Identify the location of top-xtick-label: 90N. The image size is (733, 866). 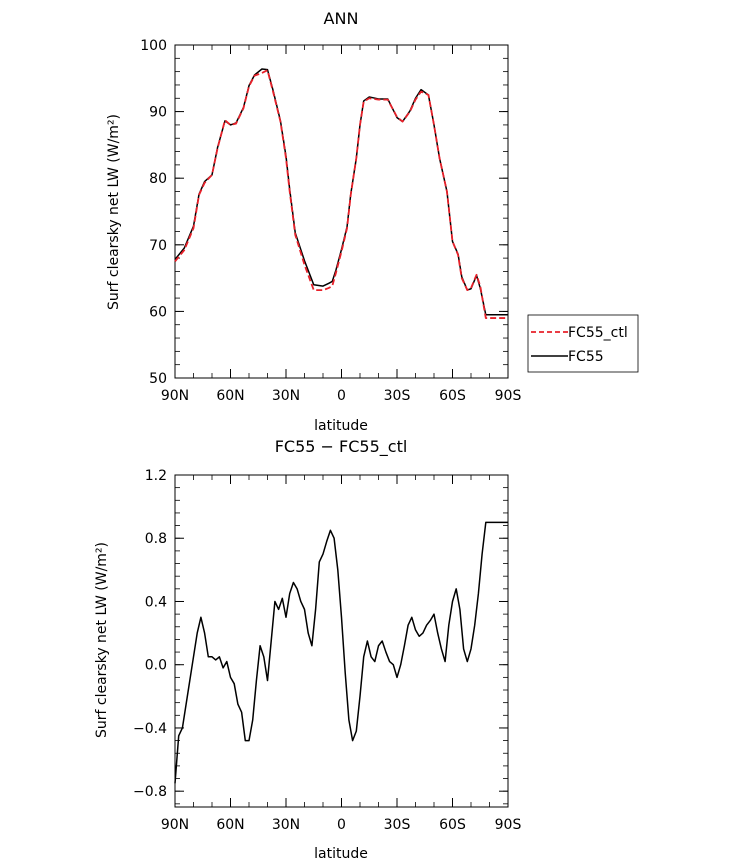
(175, 396).